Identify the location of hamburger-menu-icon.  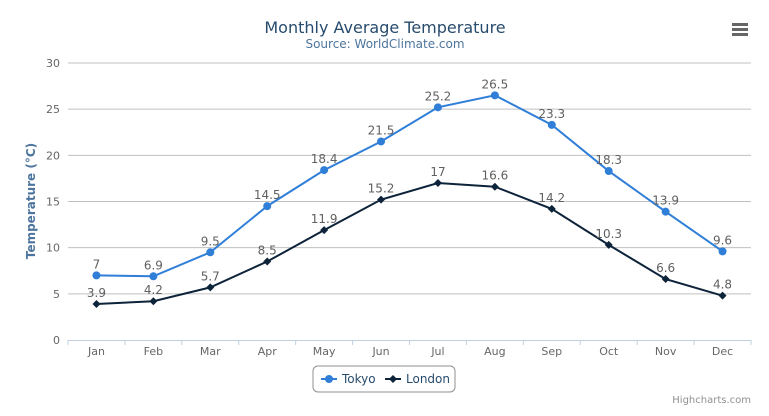
(740, 24).